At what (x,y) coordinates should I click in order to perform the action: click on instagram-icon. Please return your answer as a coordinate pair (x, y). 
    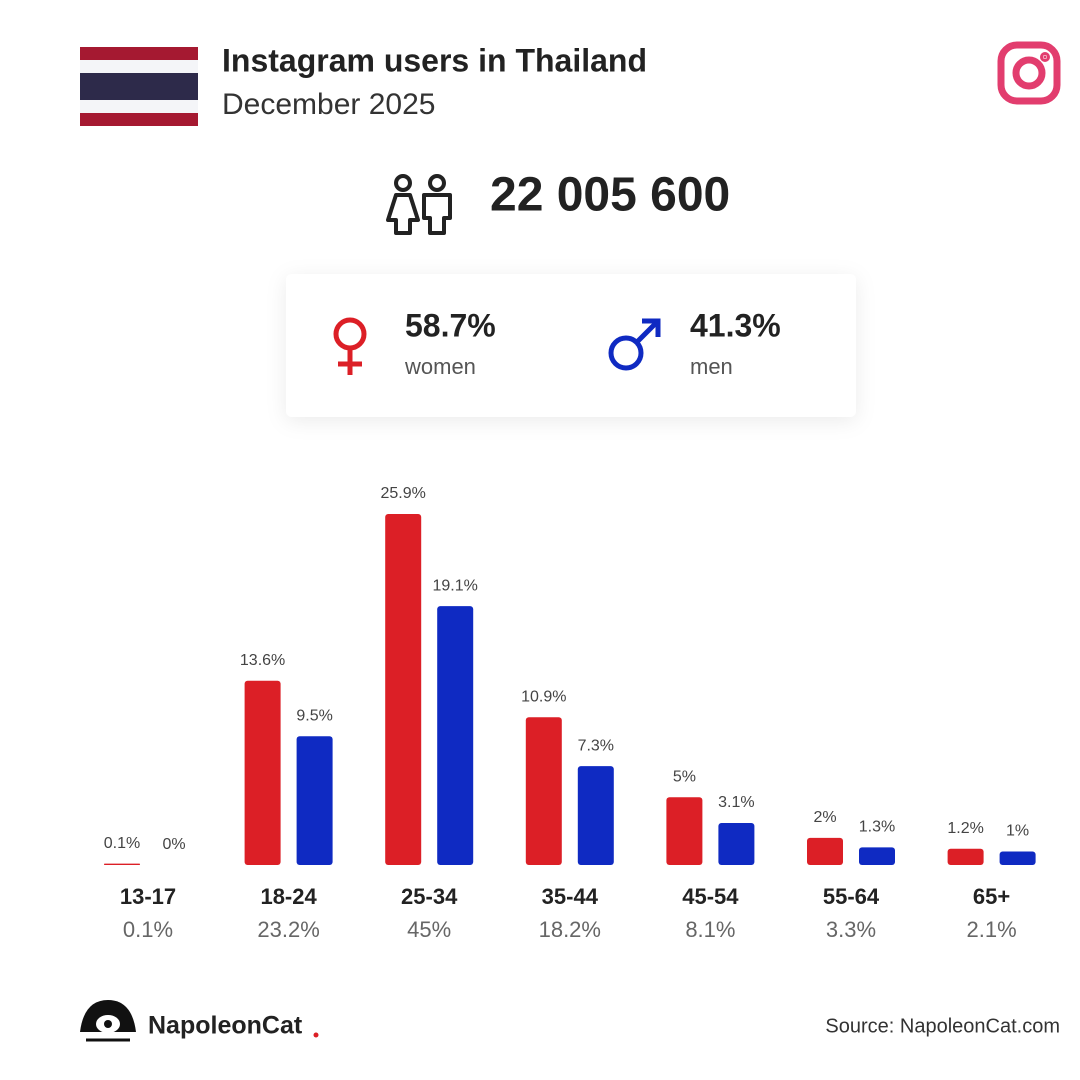
    Looking at the image, I should click on (1029, 73).